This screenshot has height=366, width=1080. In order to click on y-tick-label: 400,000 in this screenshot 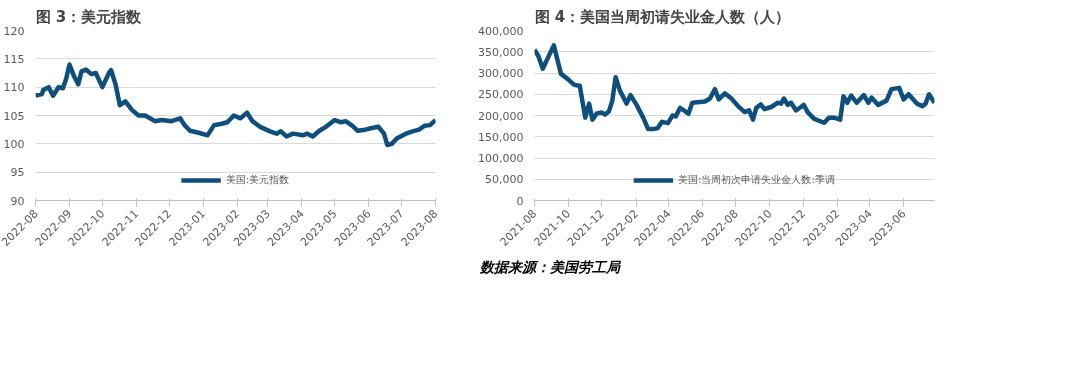, I will do `click(501, 31)`.